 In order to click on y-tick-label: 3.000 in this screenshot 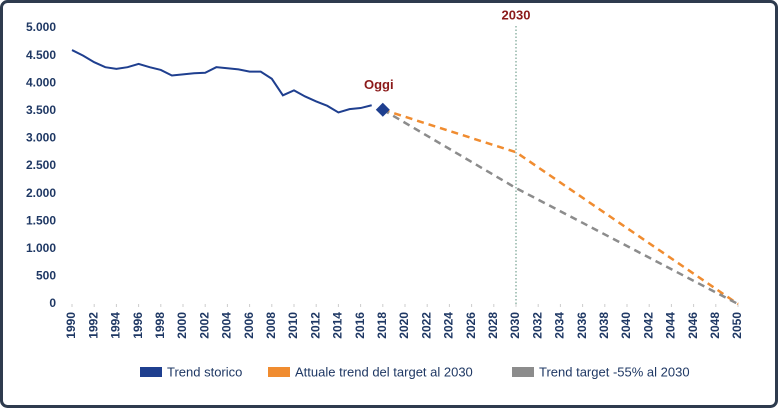, I will do `click(41, 138)`.